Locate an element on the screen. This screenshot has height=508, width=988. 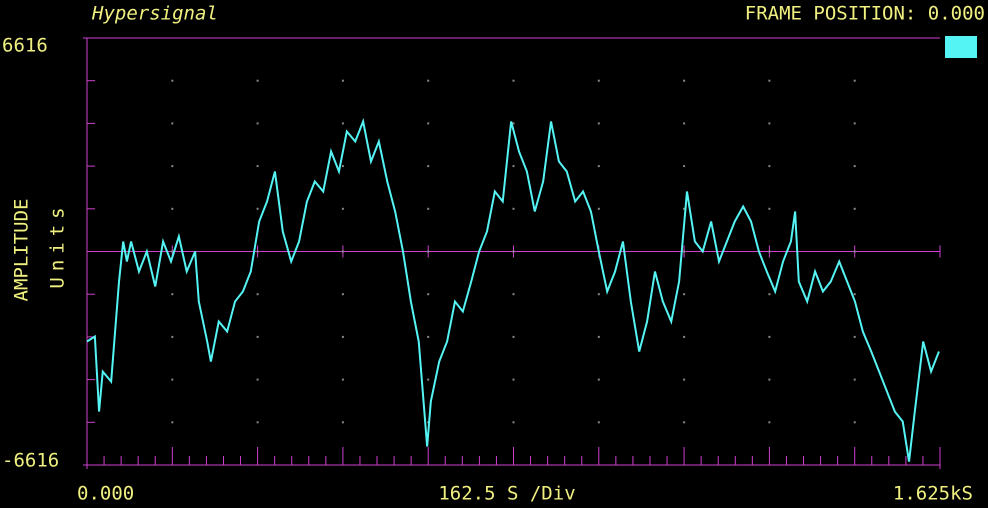
y-tick-label: -6616 is located at coordinates (30, 461).